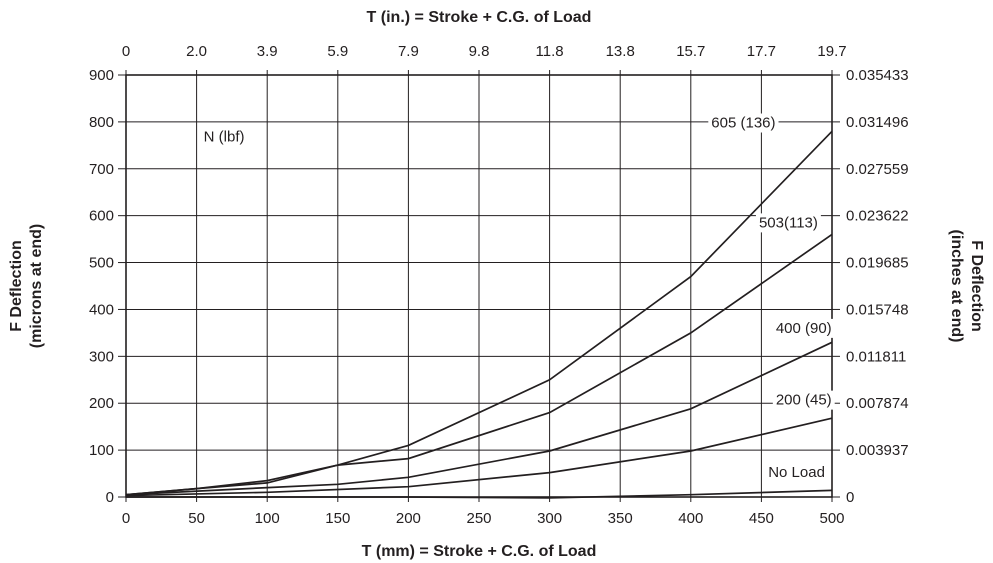 This screenshot has width=993, height=563. Describe the element at coordinates (196, 51) in the screenshot. I see `x-tick-label-top: 2.0` at that location.